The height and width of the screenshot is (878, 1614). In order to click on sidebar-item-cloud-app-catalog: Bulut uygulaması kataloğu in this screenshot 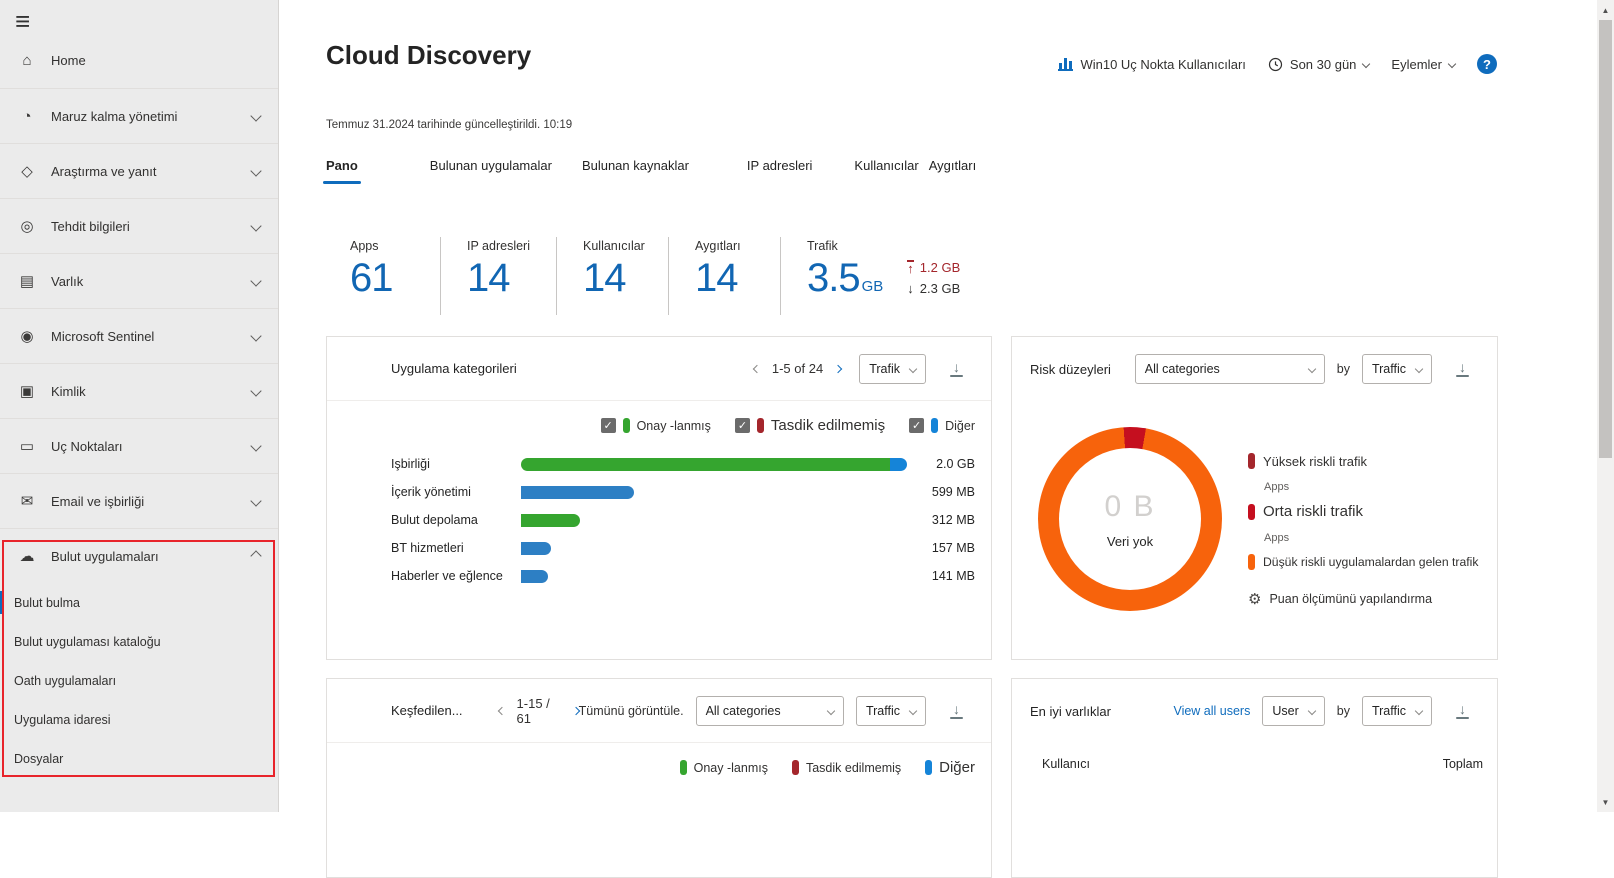, I will do `click(87, 641)`.